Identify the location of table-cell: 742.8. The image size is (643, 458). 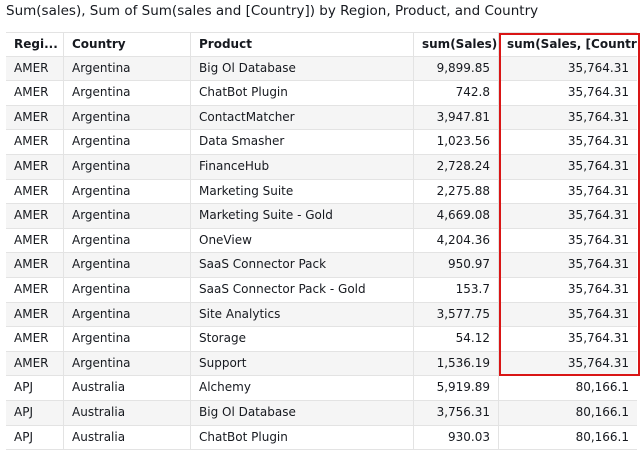
(455, 93).